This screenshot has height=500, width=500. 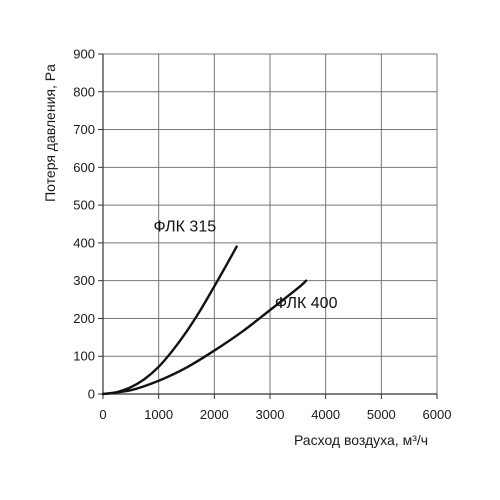 I want to click on y-tick-label: 300, so click(x=84, y=280).